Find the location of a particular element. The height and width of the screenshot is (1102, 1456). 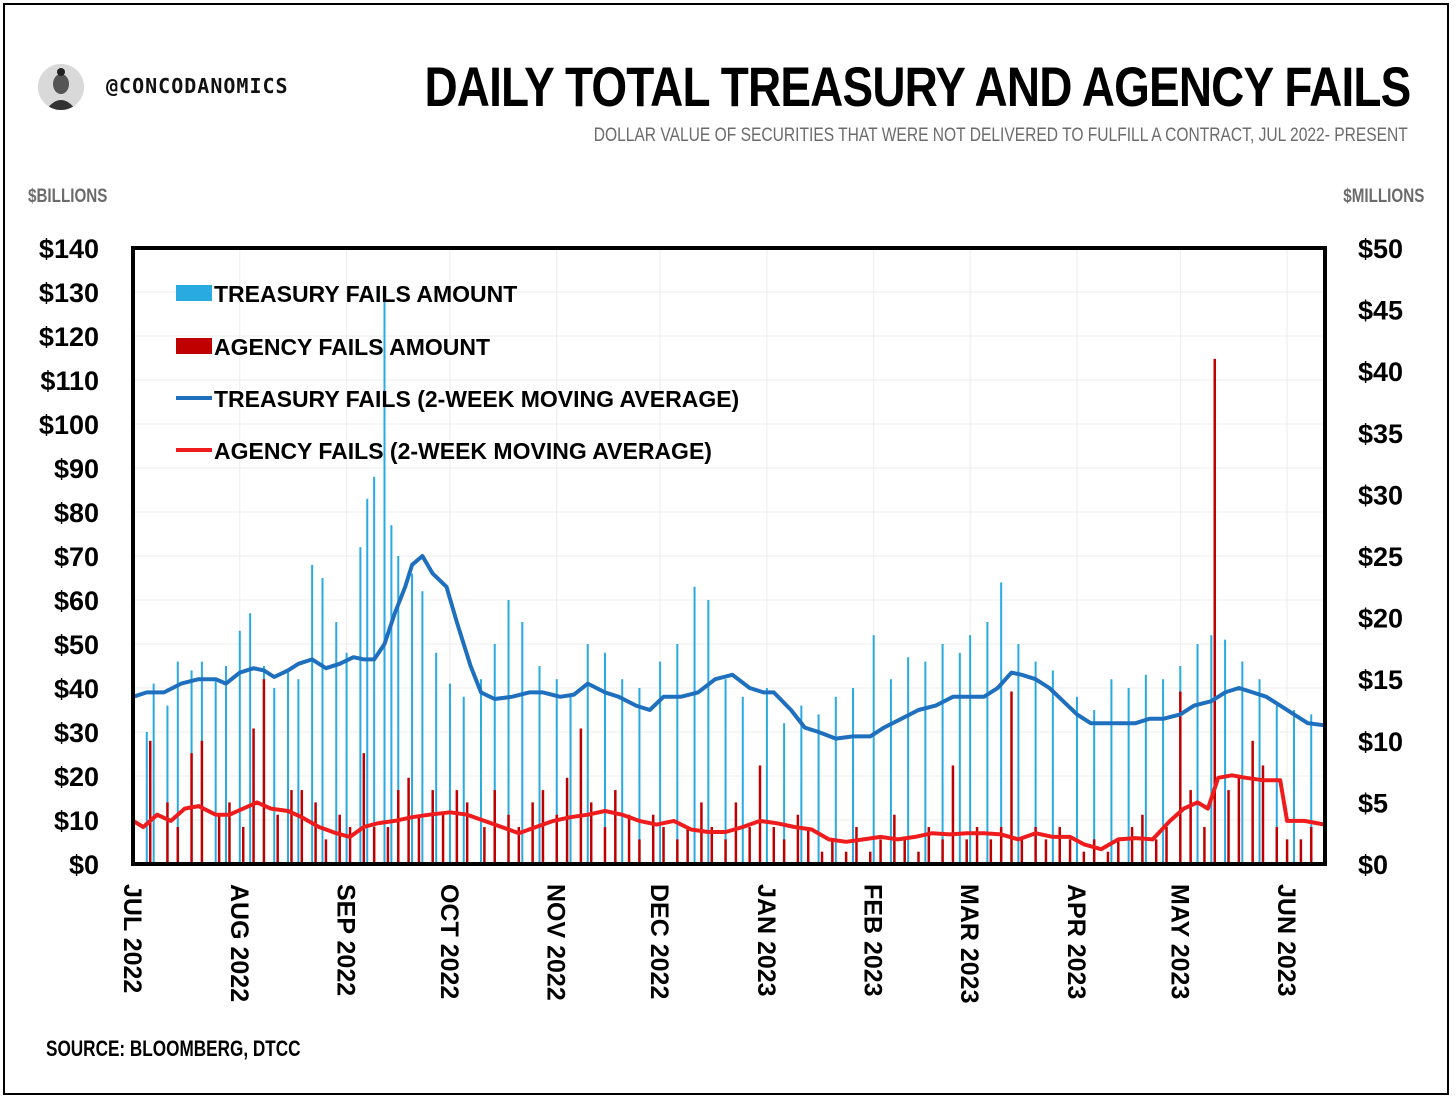

x-axis-tick-label: DEC 2022 is located at coordinates (659, 941).